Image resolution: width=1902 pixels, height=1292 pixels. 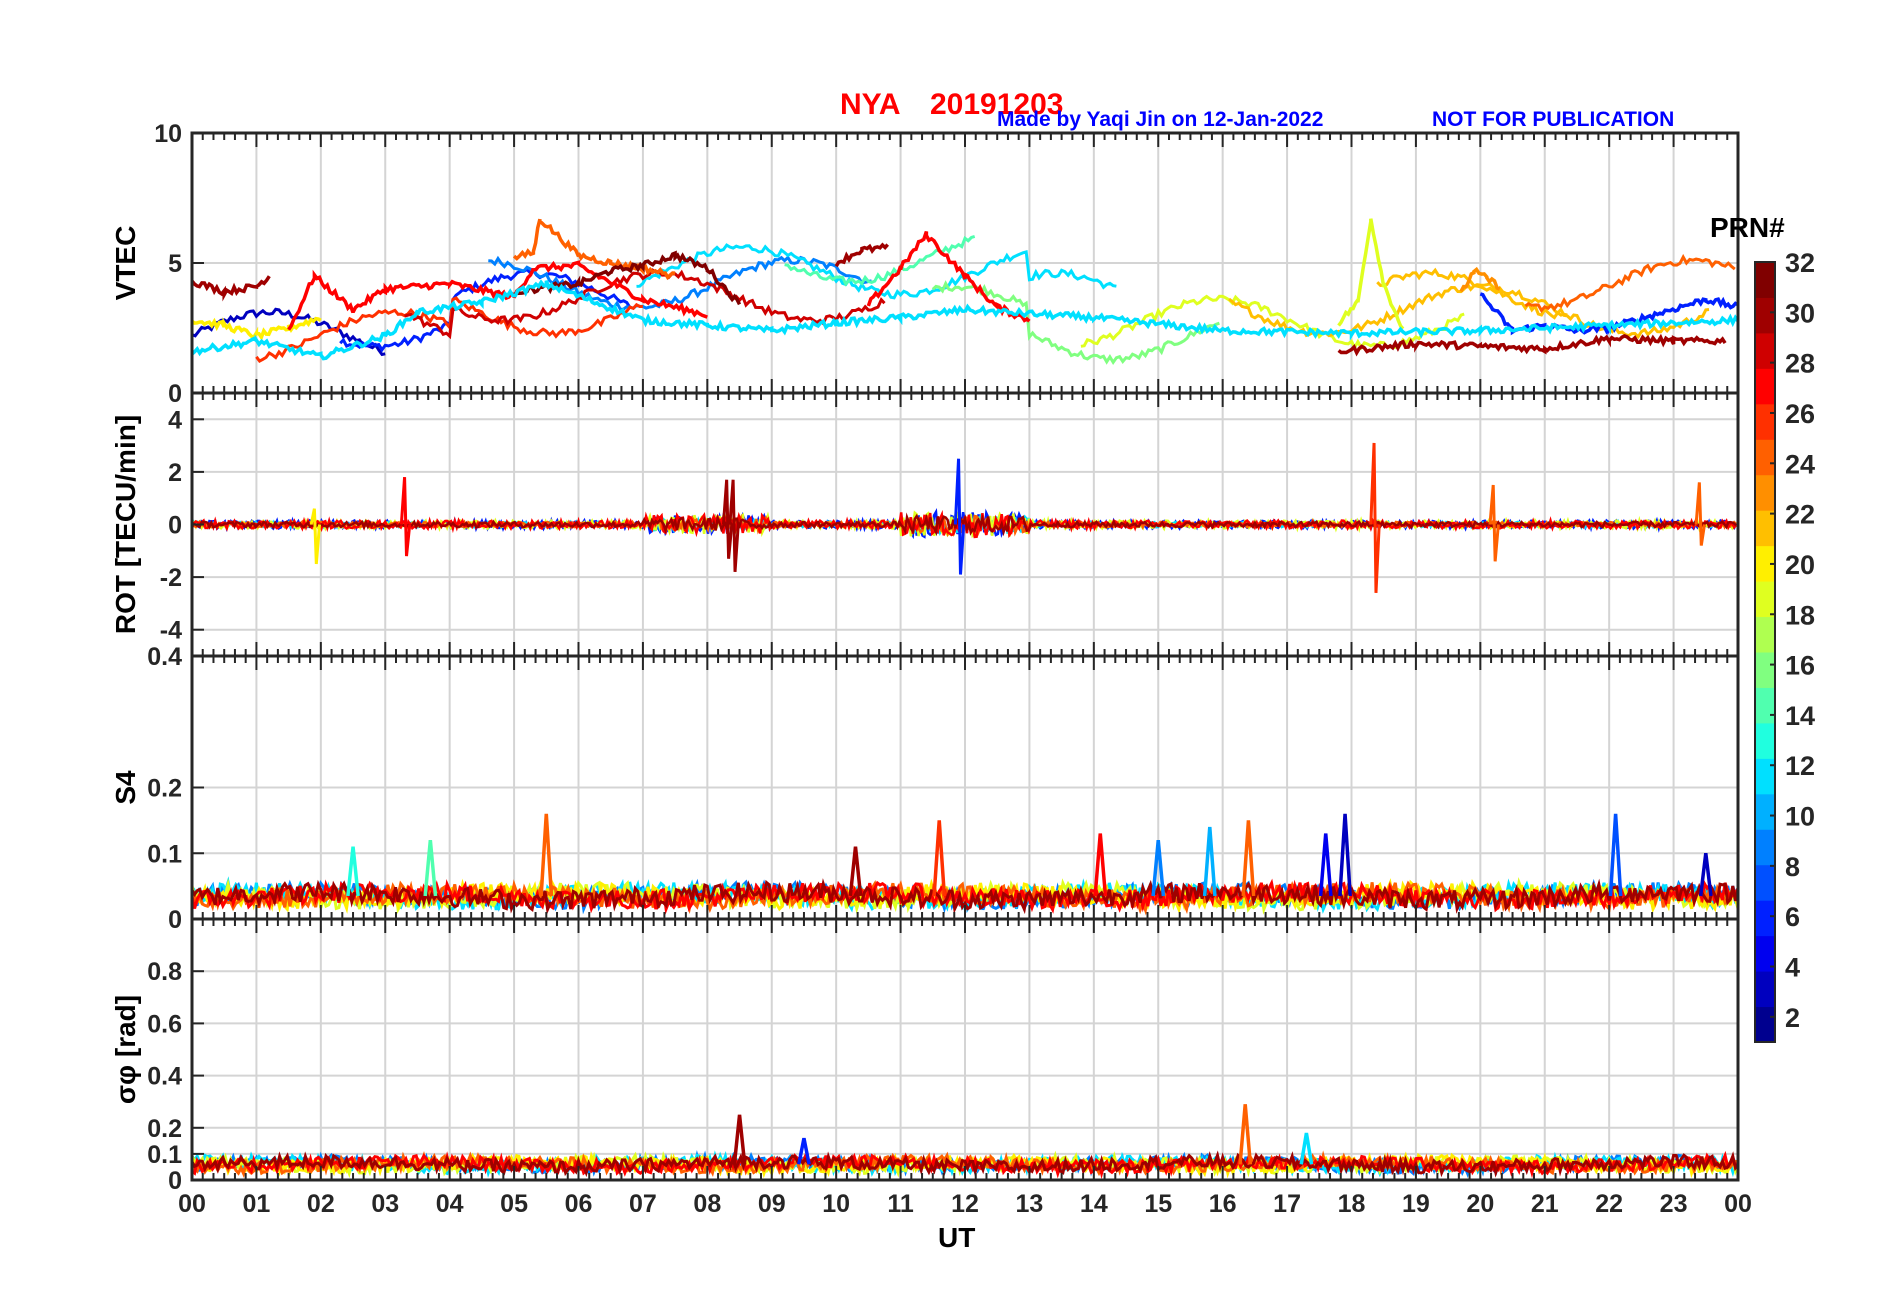 I want to click on y-tick-label: 2, so click(x=175, y=473).